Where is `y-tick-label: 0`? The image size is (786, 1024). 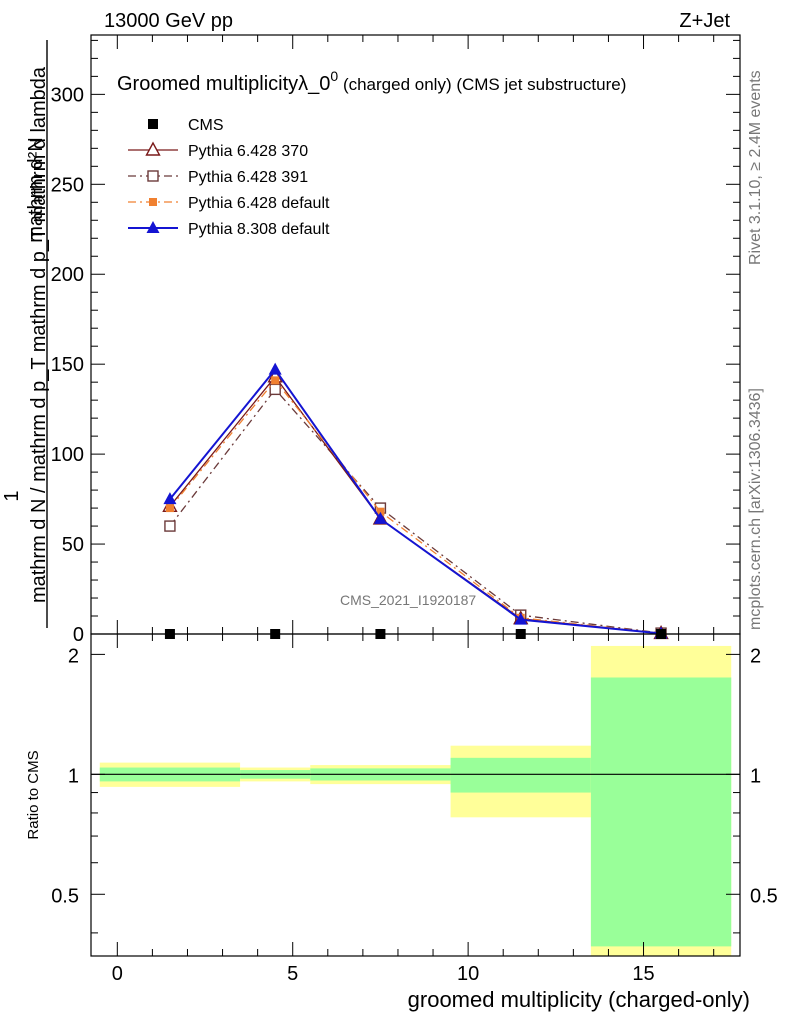
y-tick-label: 0 is located at coordinates (78, 635).